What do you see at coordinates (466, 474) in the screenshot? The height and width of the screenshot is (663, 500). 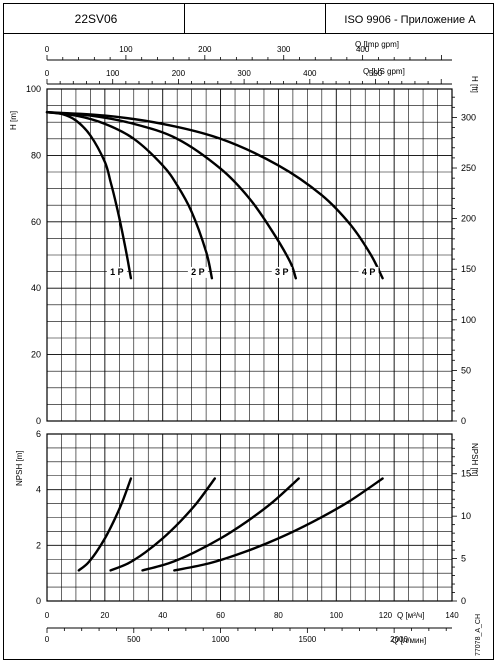 I see `npsh-ft-tick-label: 15` at bounding box center [466, 474].